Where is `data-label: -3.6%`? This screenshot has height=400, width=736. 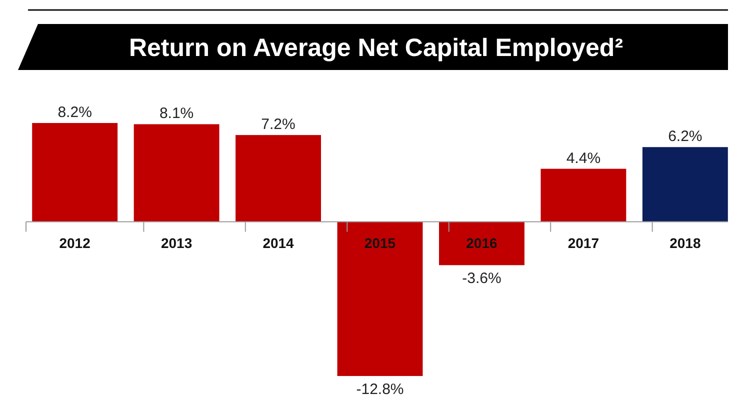
data-label: -3.6% is located at coordinates (482, 279).